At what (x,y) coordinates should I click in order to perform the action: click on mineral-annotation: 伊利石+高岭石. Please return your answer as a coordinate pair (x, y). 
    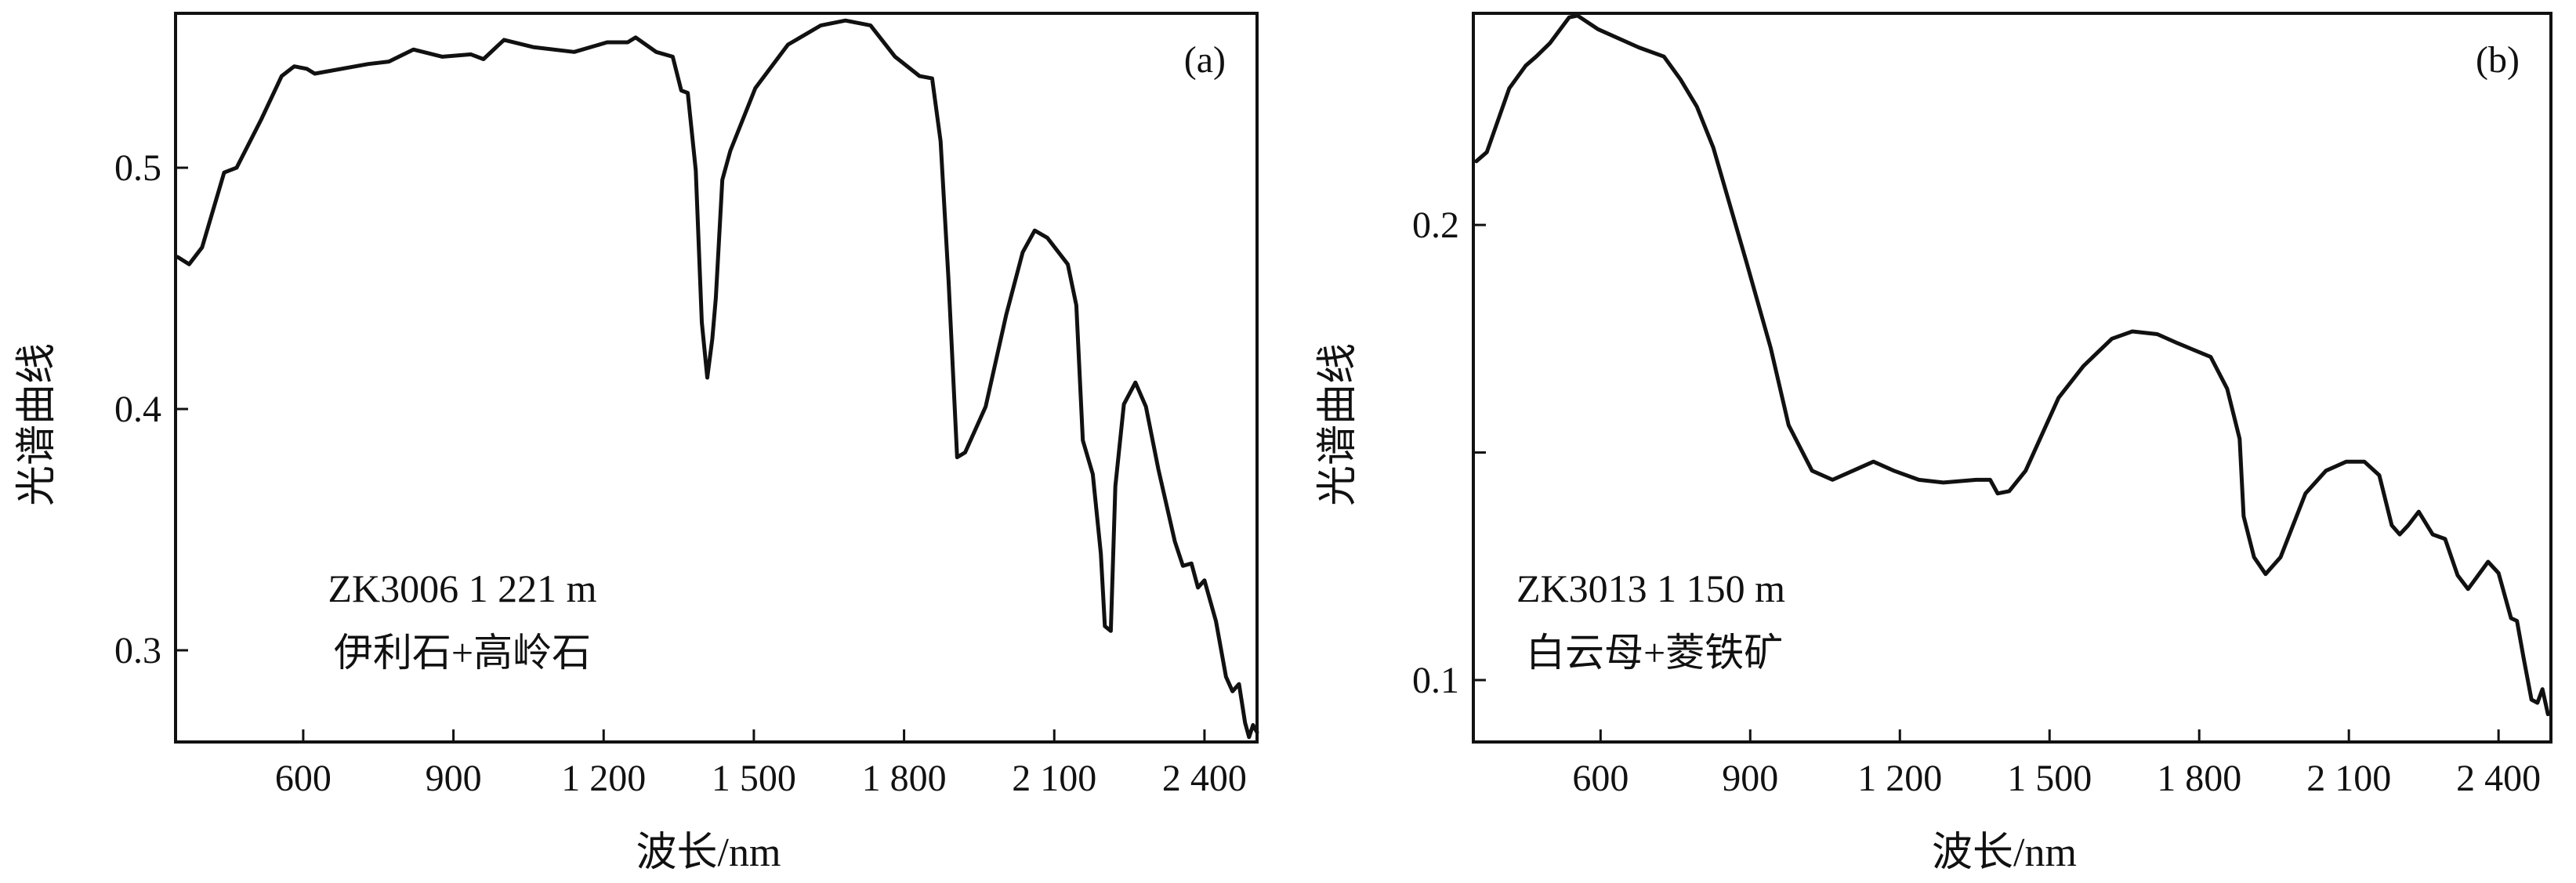
    Looking at the image, I should click on (462, 653).